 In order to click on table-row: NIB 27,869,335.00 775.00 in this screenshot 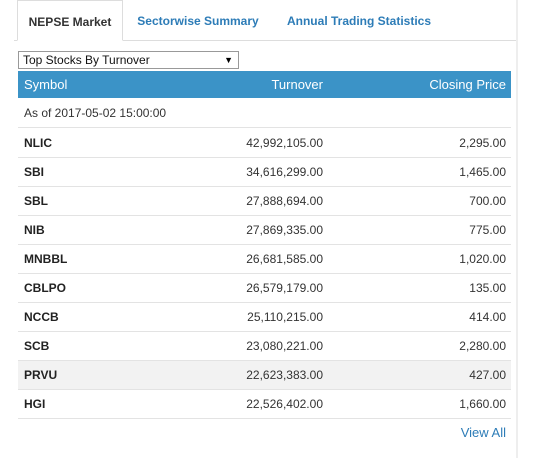, I will do `click(264, 230)`.